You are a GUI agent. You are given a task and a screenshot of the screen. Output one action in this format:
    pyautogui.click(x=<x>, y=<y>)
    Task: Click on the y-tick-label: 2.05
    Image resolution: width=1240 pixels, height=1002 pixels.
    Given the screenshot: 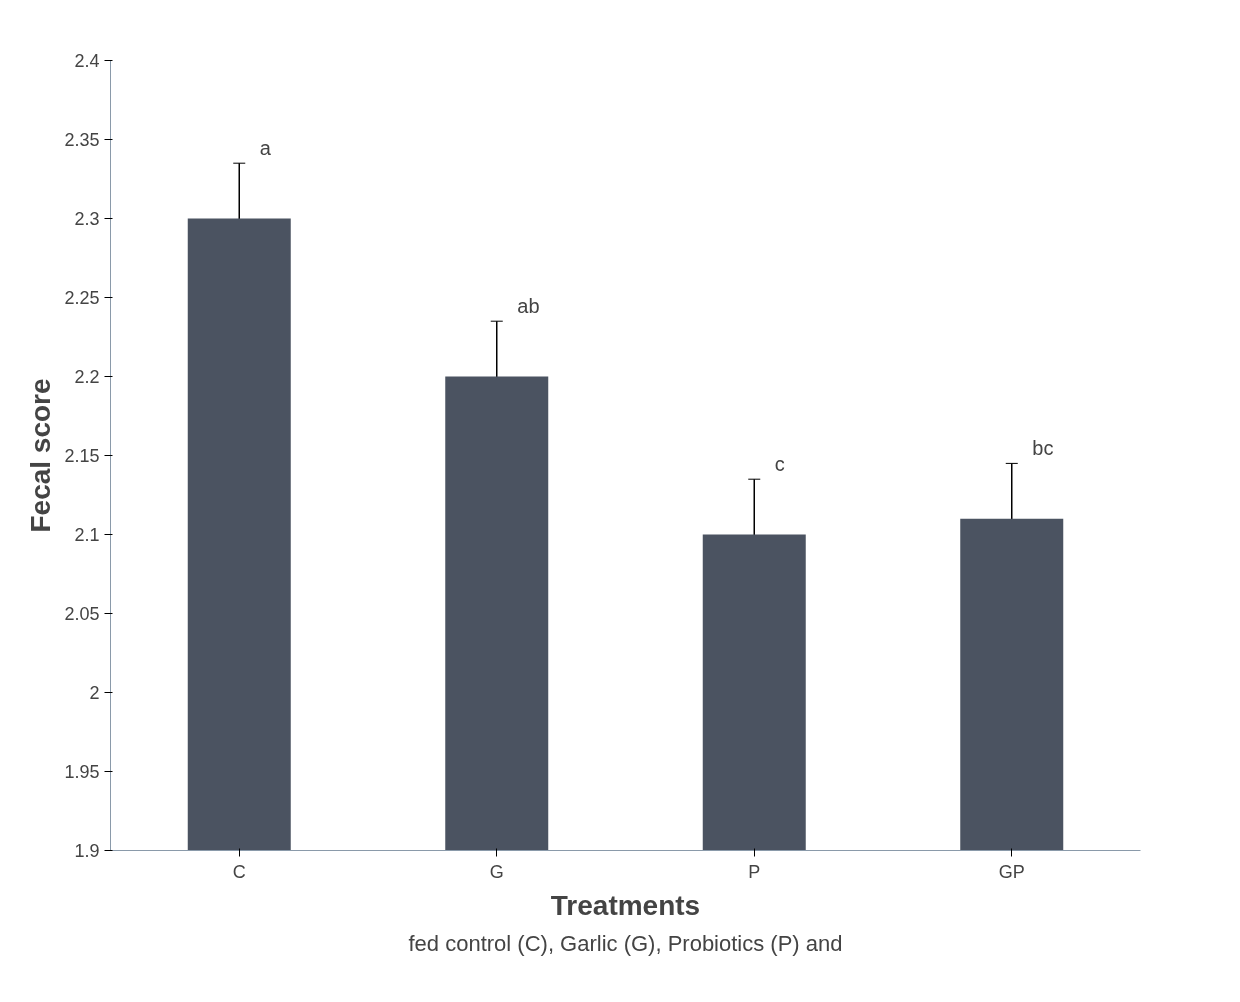 What is the action you would take?
    pyautogui.click(x=82, y=614)
    